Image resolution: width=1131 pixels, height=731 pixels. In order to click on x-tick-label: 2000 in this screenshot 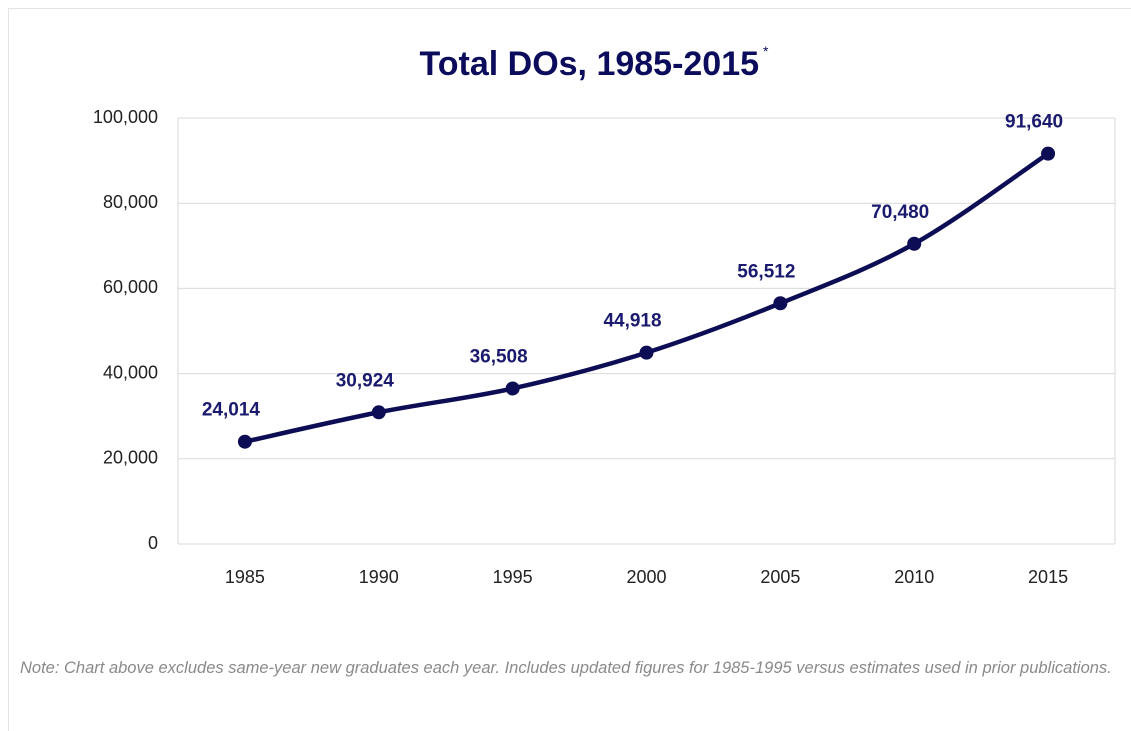, I will do `click(646, 577)`.